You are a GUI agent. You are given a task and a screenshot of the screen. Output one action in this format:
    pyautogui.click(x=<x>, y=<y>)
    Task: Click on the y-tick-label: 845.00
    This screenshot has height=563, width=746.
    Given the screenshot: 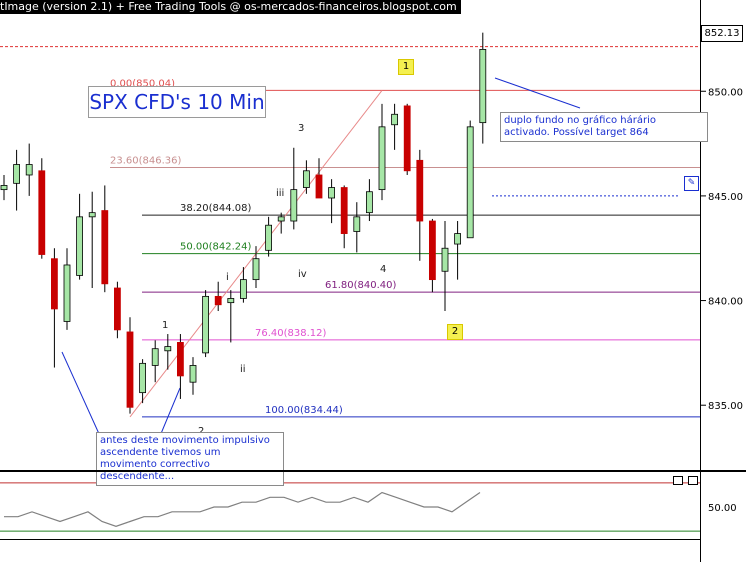 What is the action you would take?
    pyautogui.click(x=725, y=197)
    